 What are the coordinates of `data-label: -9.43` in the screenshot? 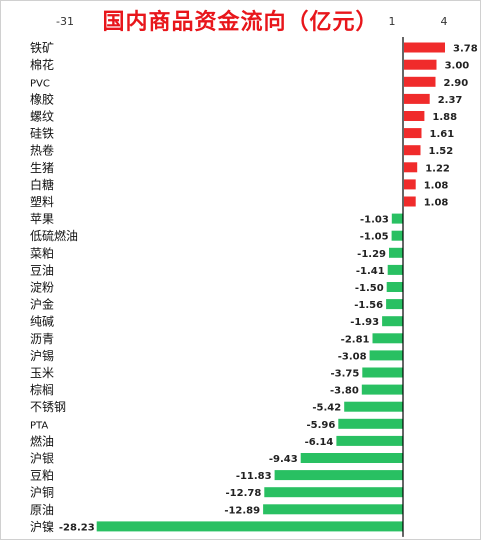 It's located at (283, 459).